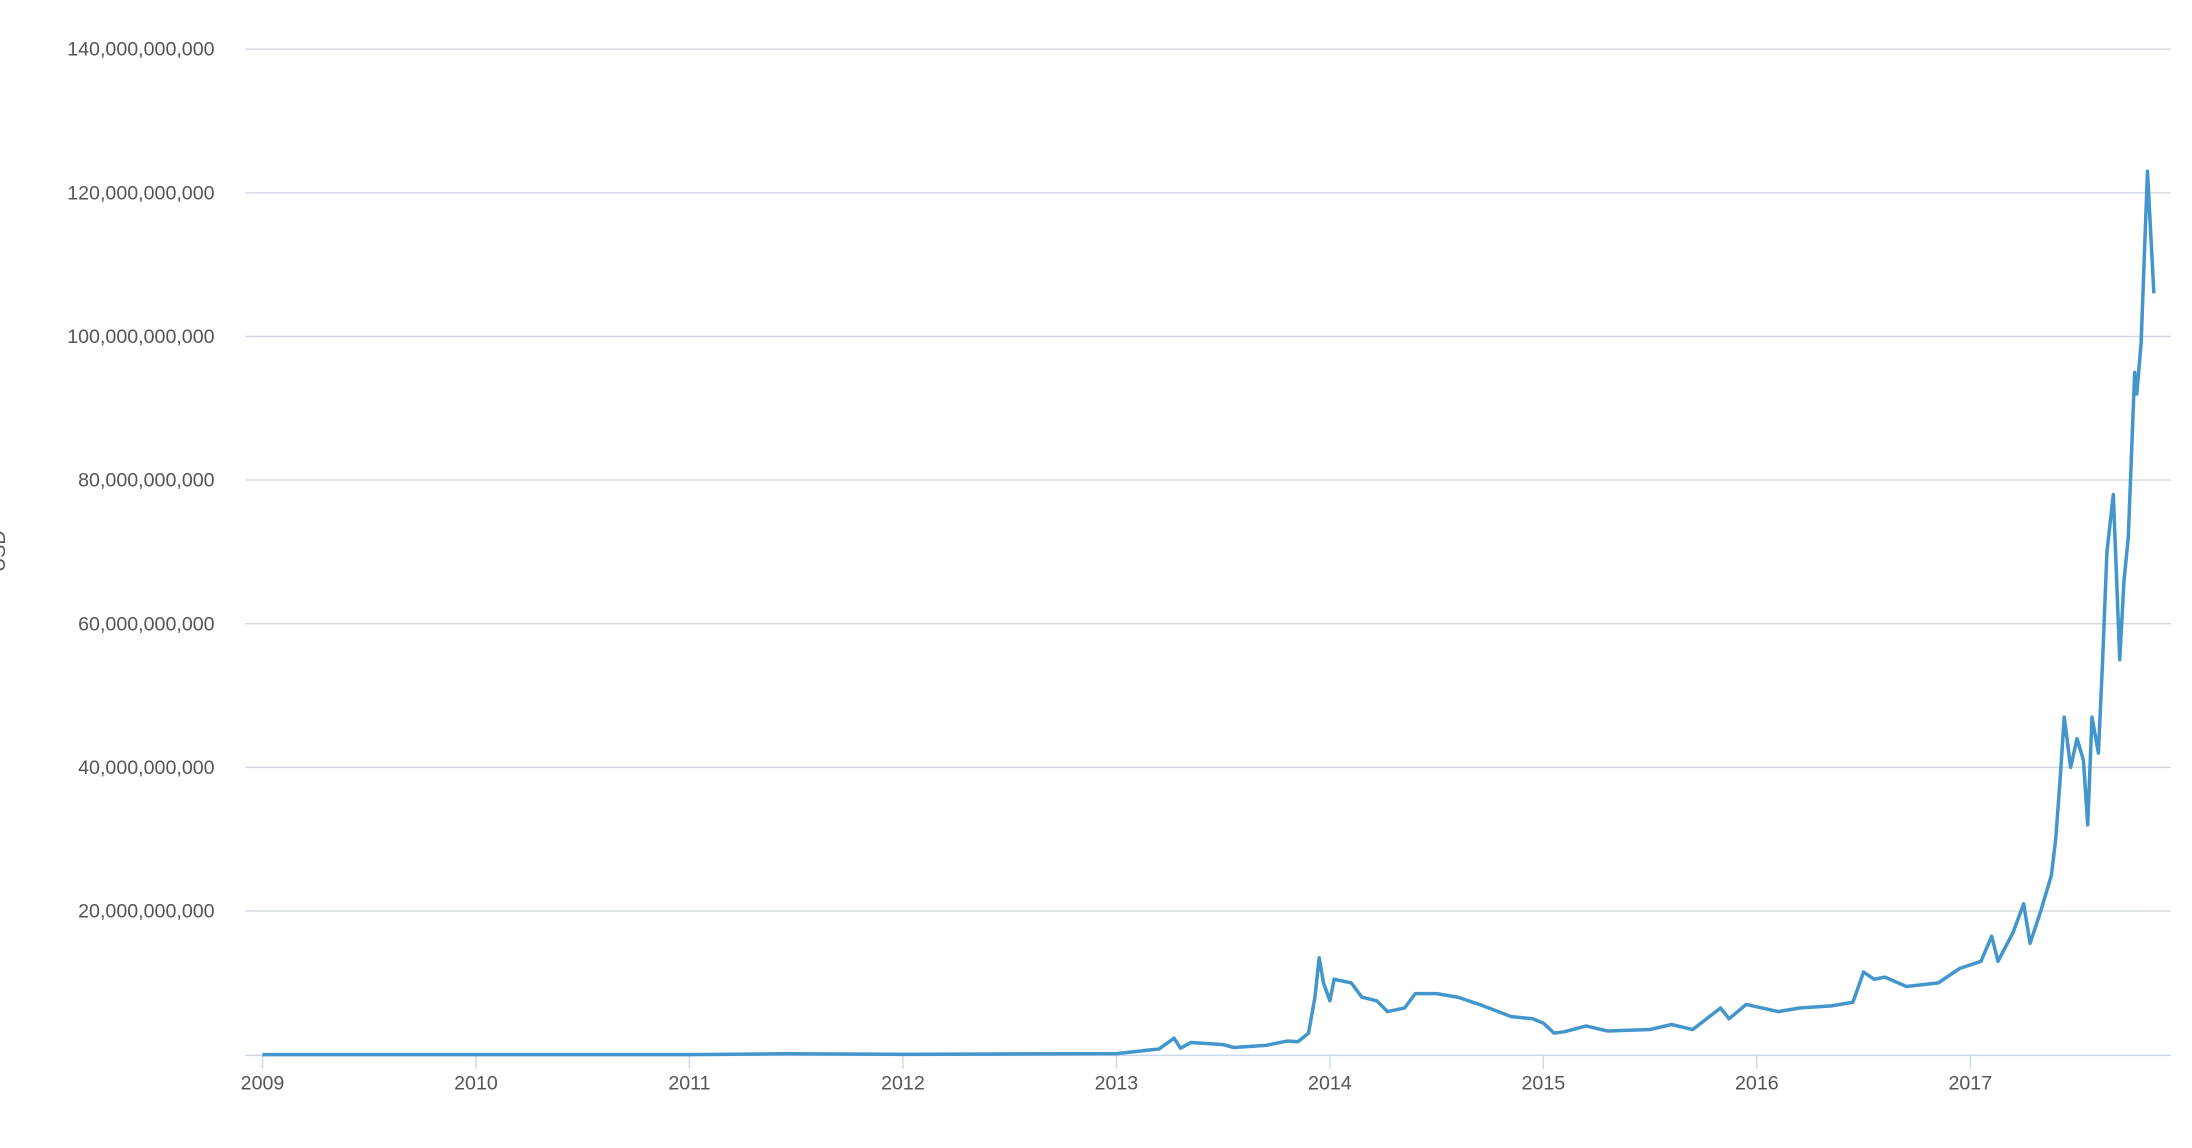  Describe the element at coordinates (1330, 1083) in the screenshot. I see `x-tick-label: 2014` at that location.